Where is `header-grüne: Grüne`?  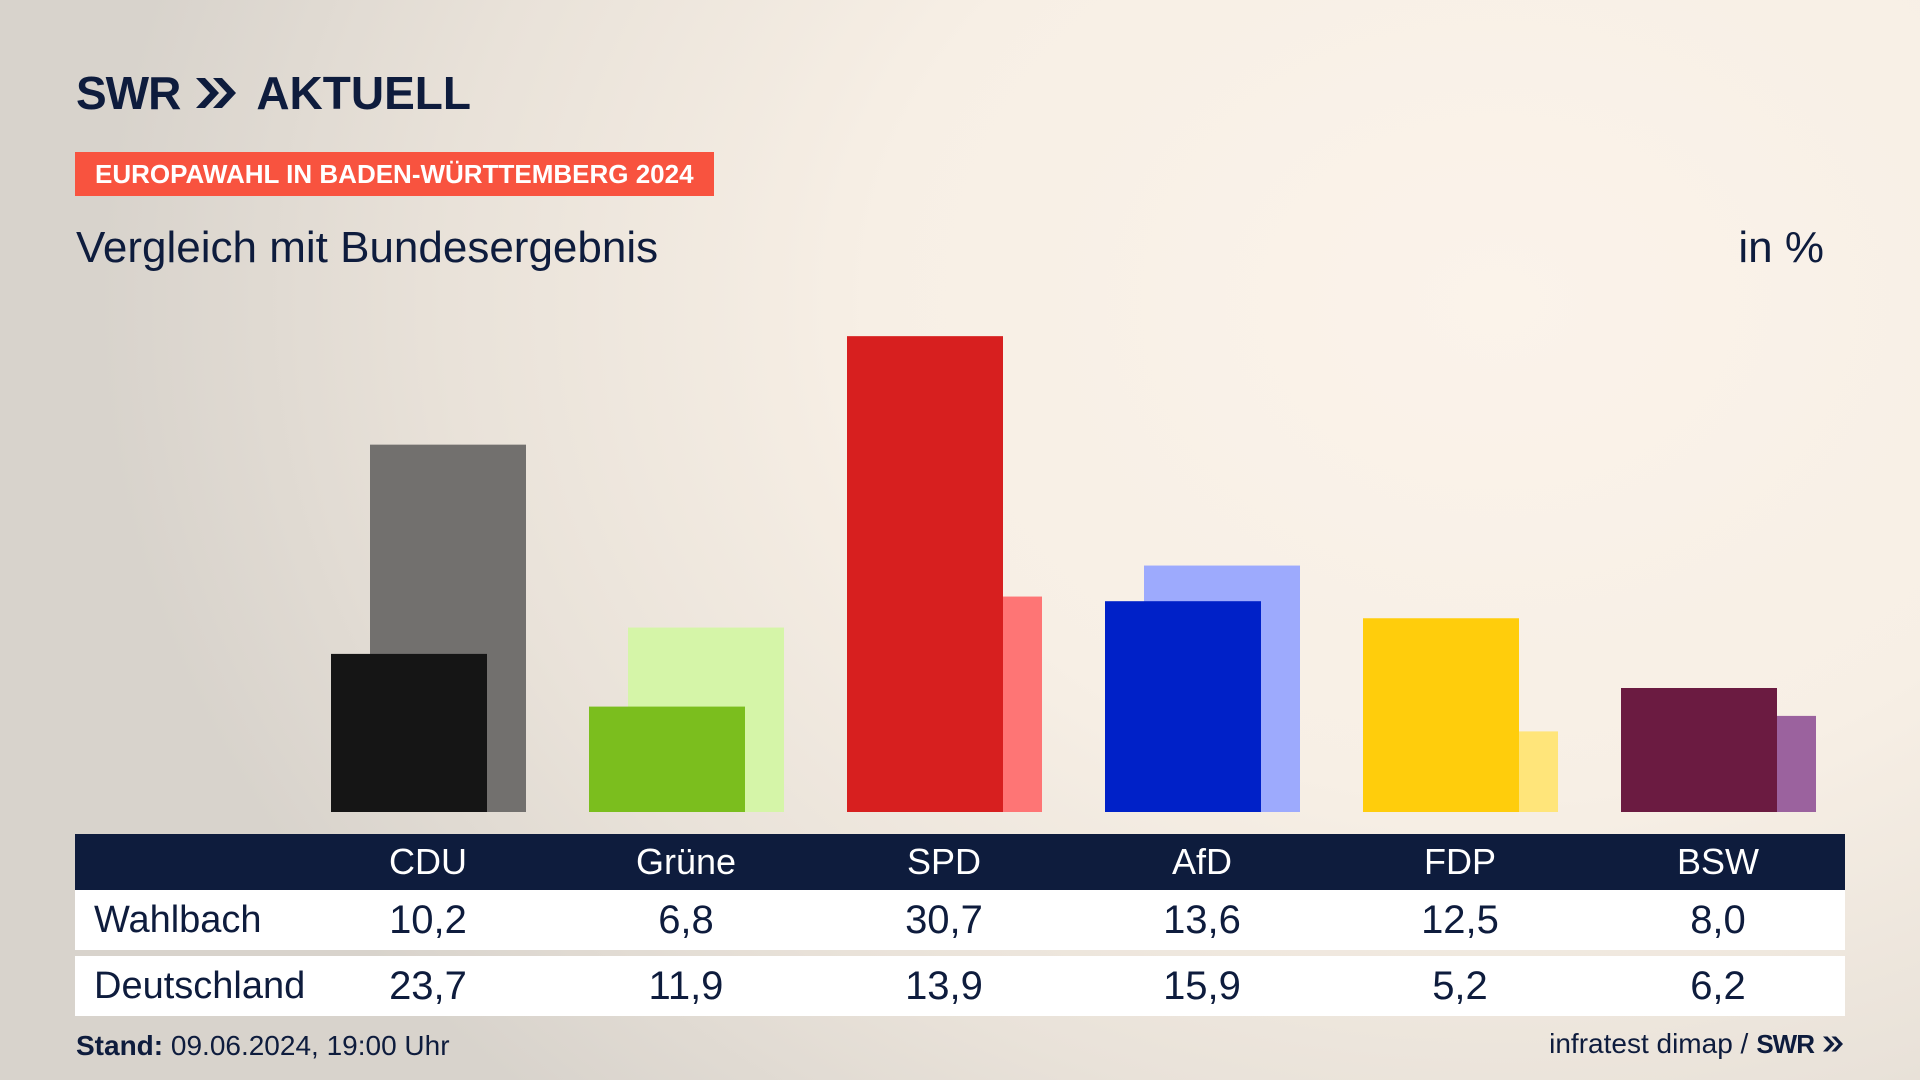 header-grüne: Grüne is located at coordinates (686, 861).